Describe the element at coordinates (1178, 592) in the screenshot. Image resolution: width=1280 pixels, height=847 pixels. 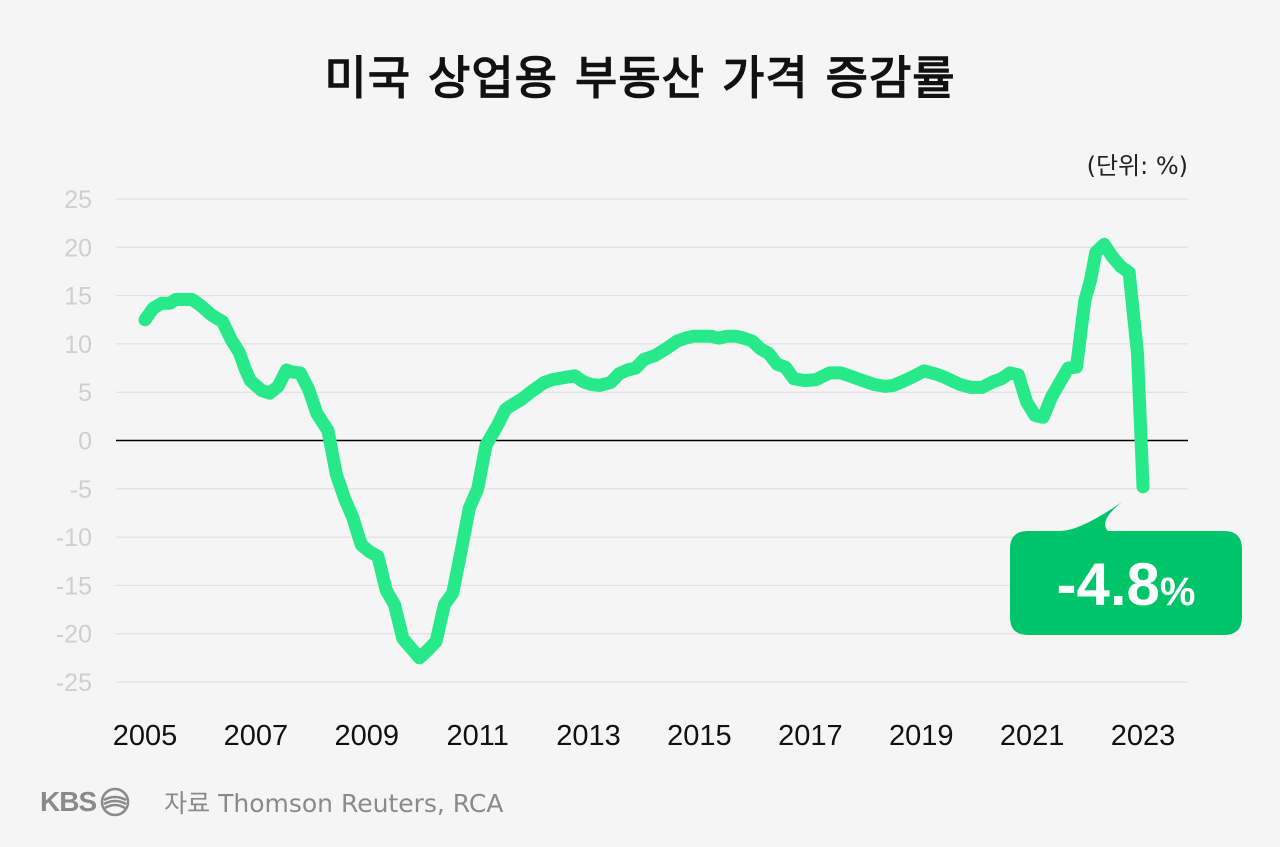
I see `callout-percent: %` at that location.